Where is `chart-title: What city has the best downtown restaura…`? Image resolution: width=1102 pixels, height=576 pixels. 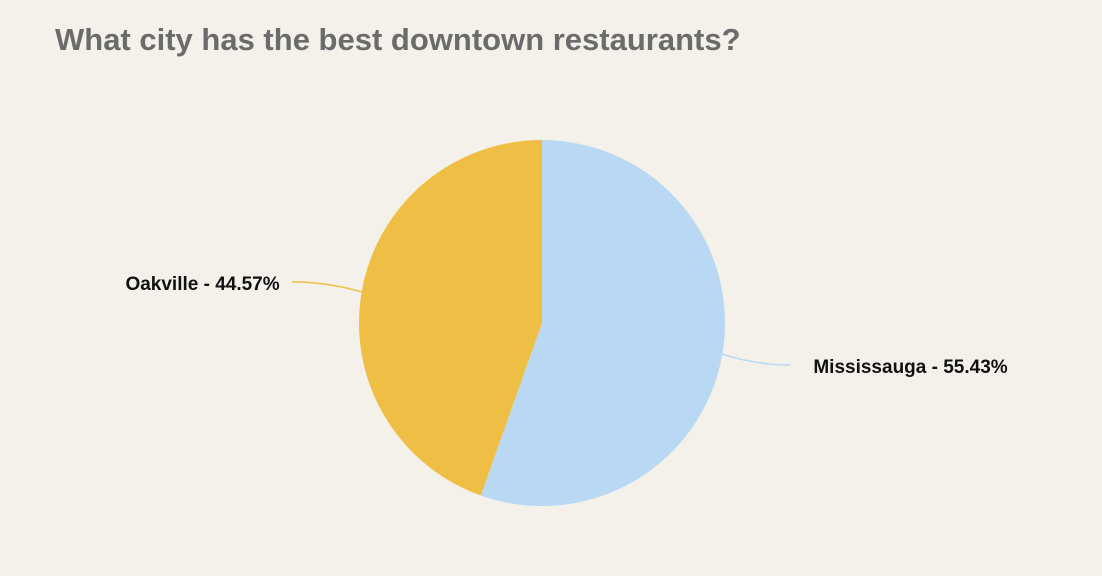
chart-title: What city has the best downtown restaura… is located at coordinates (398, 39).